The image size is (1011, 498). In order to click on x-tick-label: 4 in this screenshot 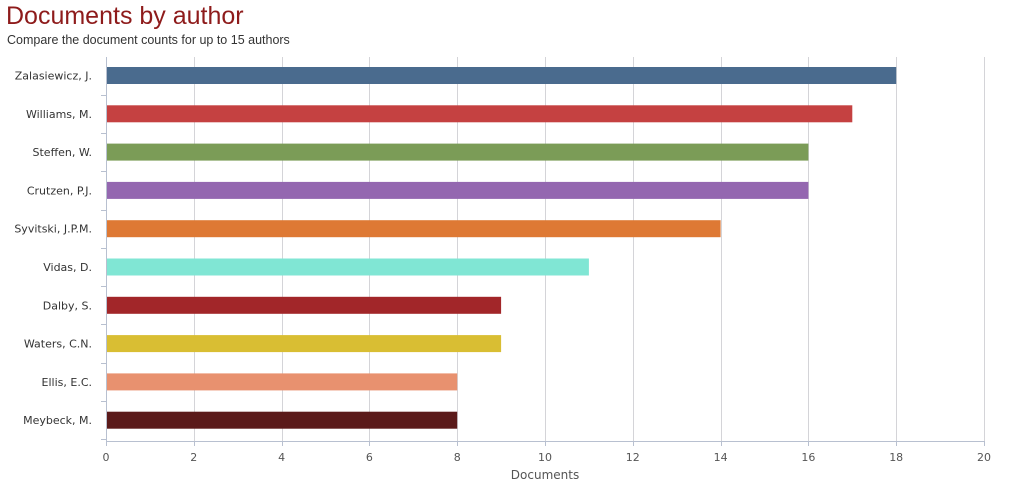, I will do `click(281, 457)`.